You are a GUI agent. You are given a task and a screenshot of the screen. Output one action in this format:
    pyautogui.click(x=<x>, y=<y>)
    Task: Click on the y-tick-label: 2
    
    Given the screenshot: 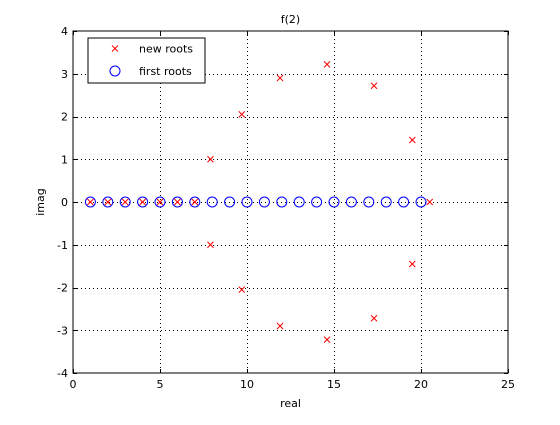 What is the action you would take?
    pyautogui.click(x=64, y=117)
    